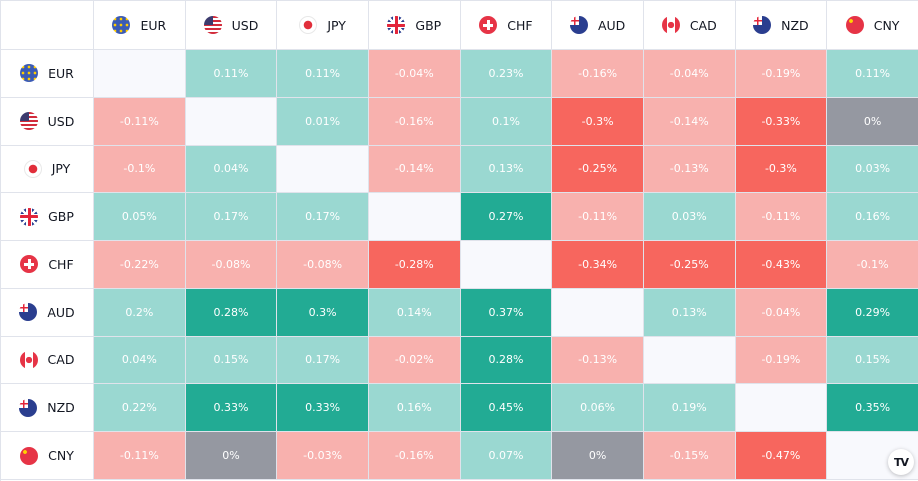  I want to click on rate-cell-usd-jpy: 0.01%, so click(323, 121).